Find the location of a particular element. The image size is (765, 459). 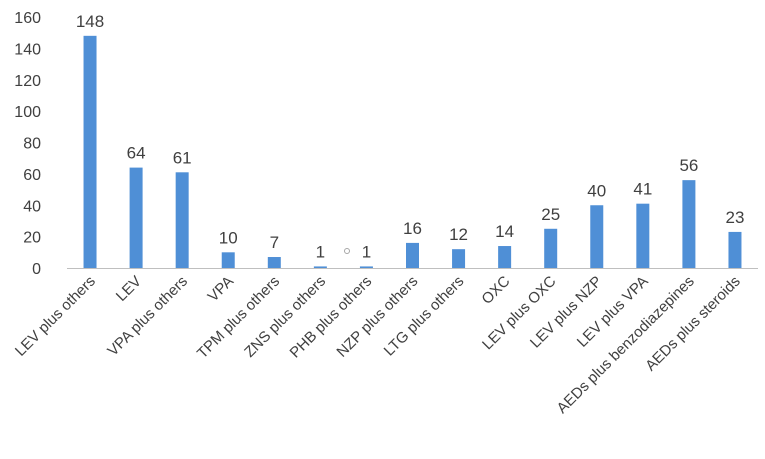

data-label: 12 is located at coordinates (458, 234).